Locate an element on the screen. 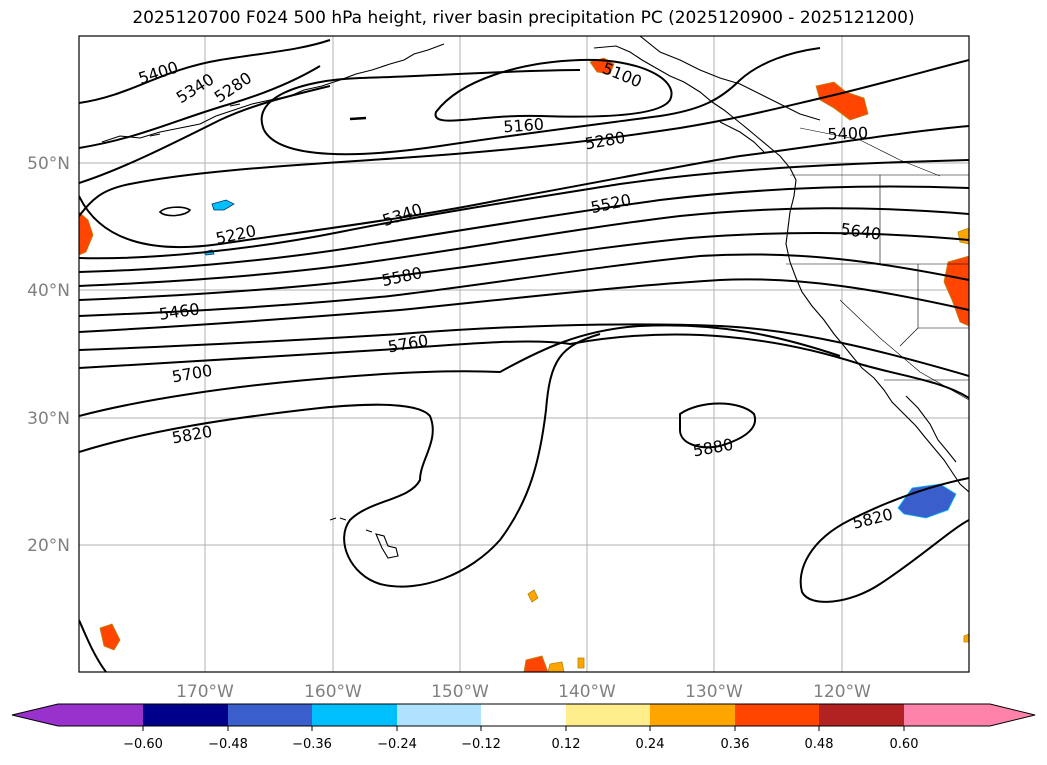  precip-patch-bc-coast is located at coordinates (842, 101).